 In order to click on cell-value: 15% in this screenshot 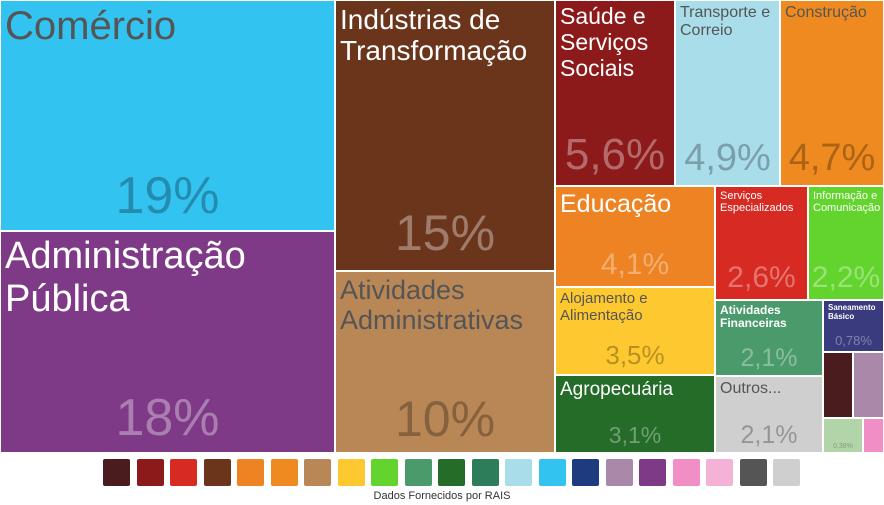, I will do `click(445, 233)`.